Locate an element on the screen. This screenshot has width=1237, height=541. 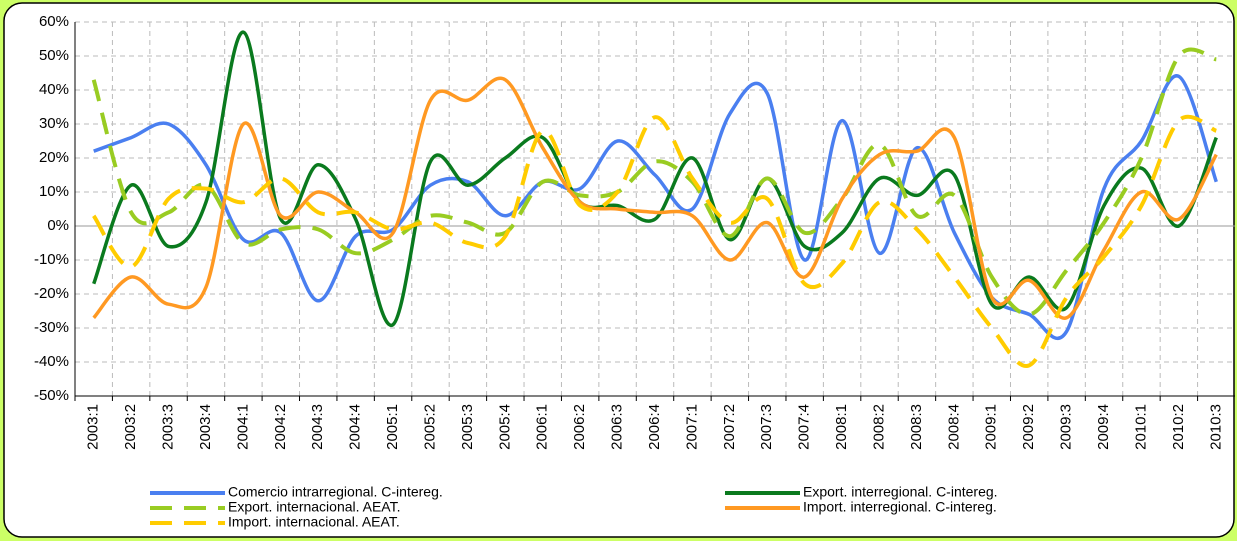
x-tick-label: 2003:3 is located at coordinates (168, 427).